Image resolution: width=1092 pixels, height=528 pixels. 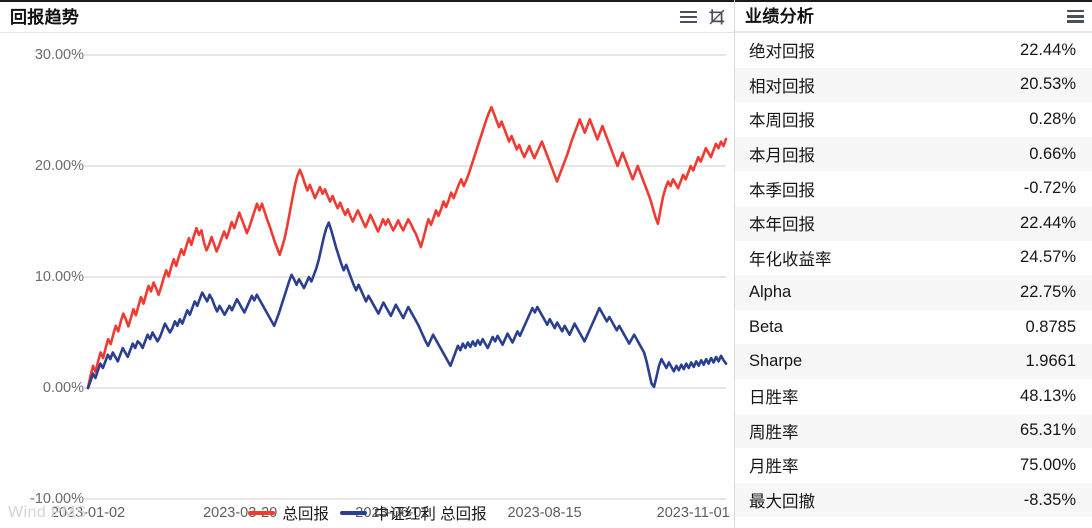 What do you see at coordinates (913, 154) in the screenshot?
I see `table-row: 本月回报 0.66%` at bounding box center [913, 154].